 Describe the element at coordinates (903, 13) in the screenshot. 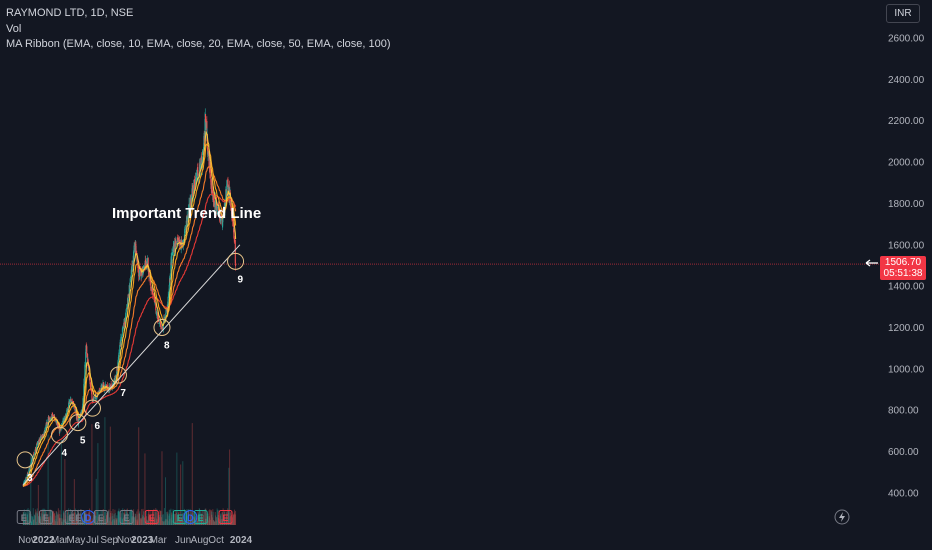

I see `currency-button: INR` at that location.